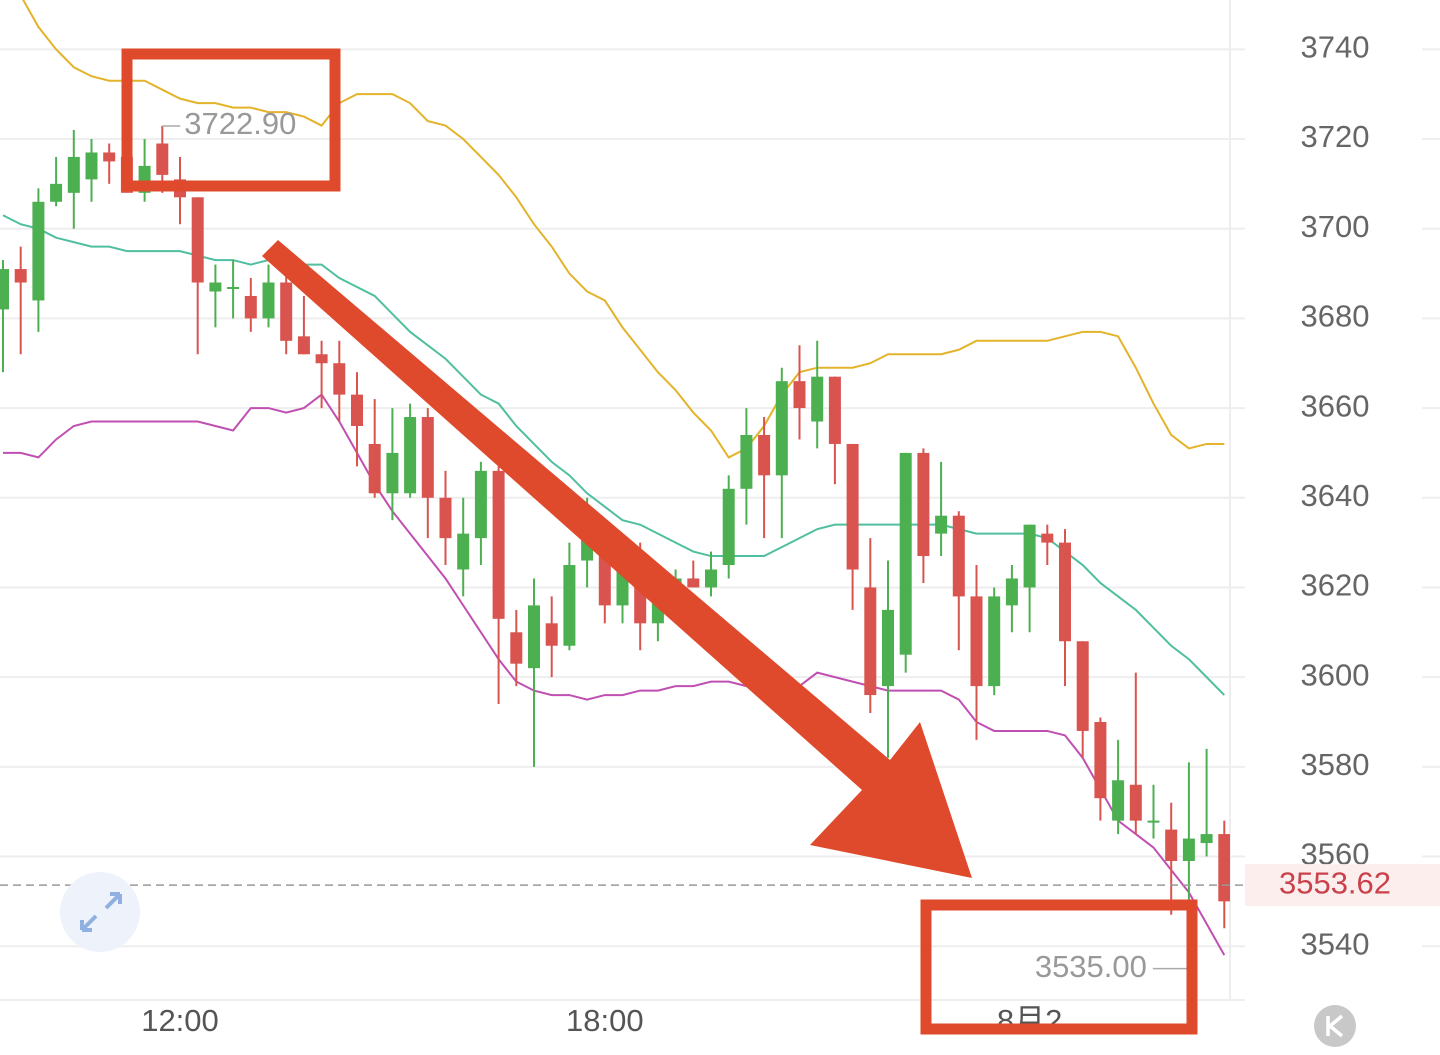  I want to click on last-price-label: 3553.62, so click(1335, 882).